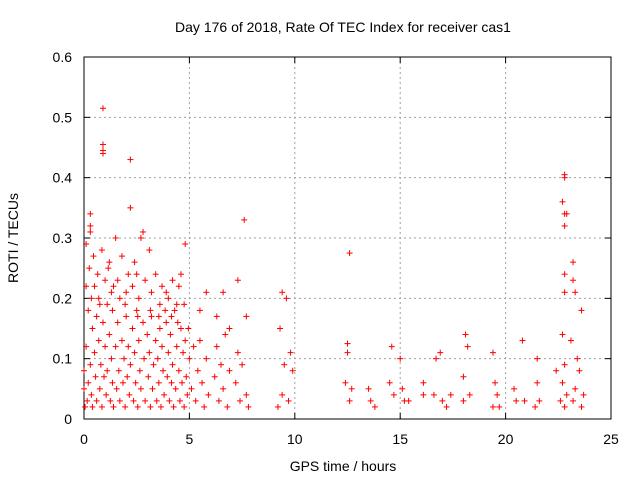 The height and width of the screenshot is (480, 640). I want to click on x-tick-label: 20, so click(506, 439).